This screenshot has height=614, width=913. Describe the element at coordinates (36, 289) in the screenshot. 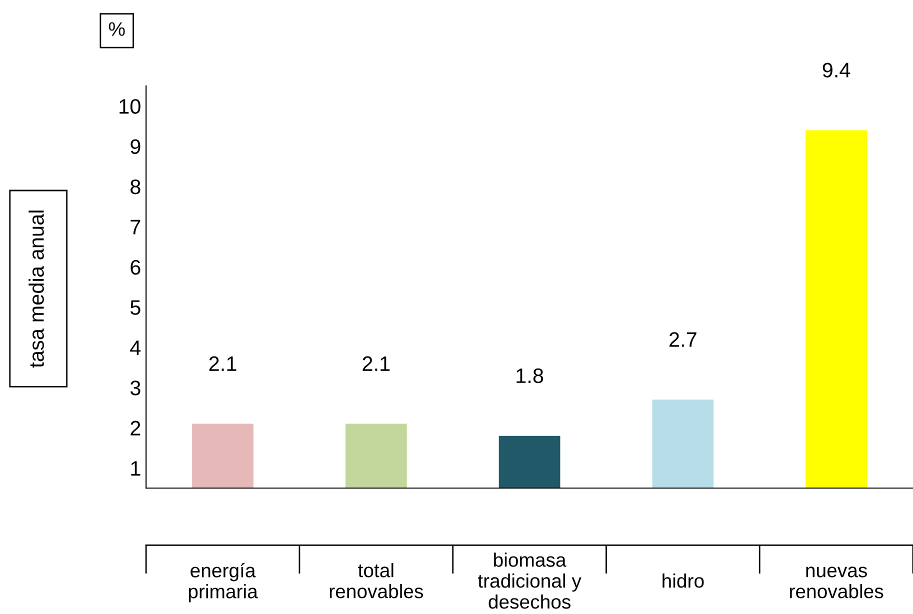

I see `y-axis-title: tasa media anual` at that location.